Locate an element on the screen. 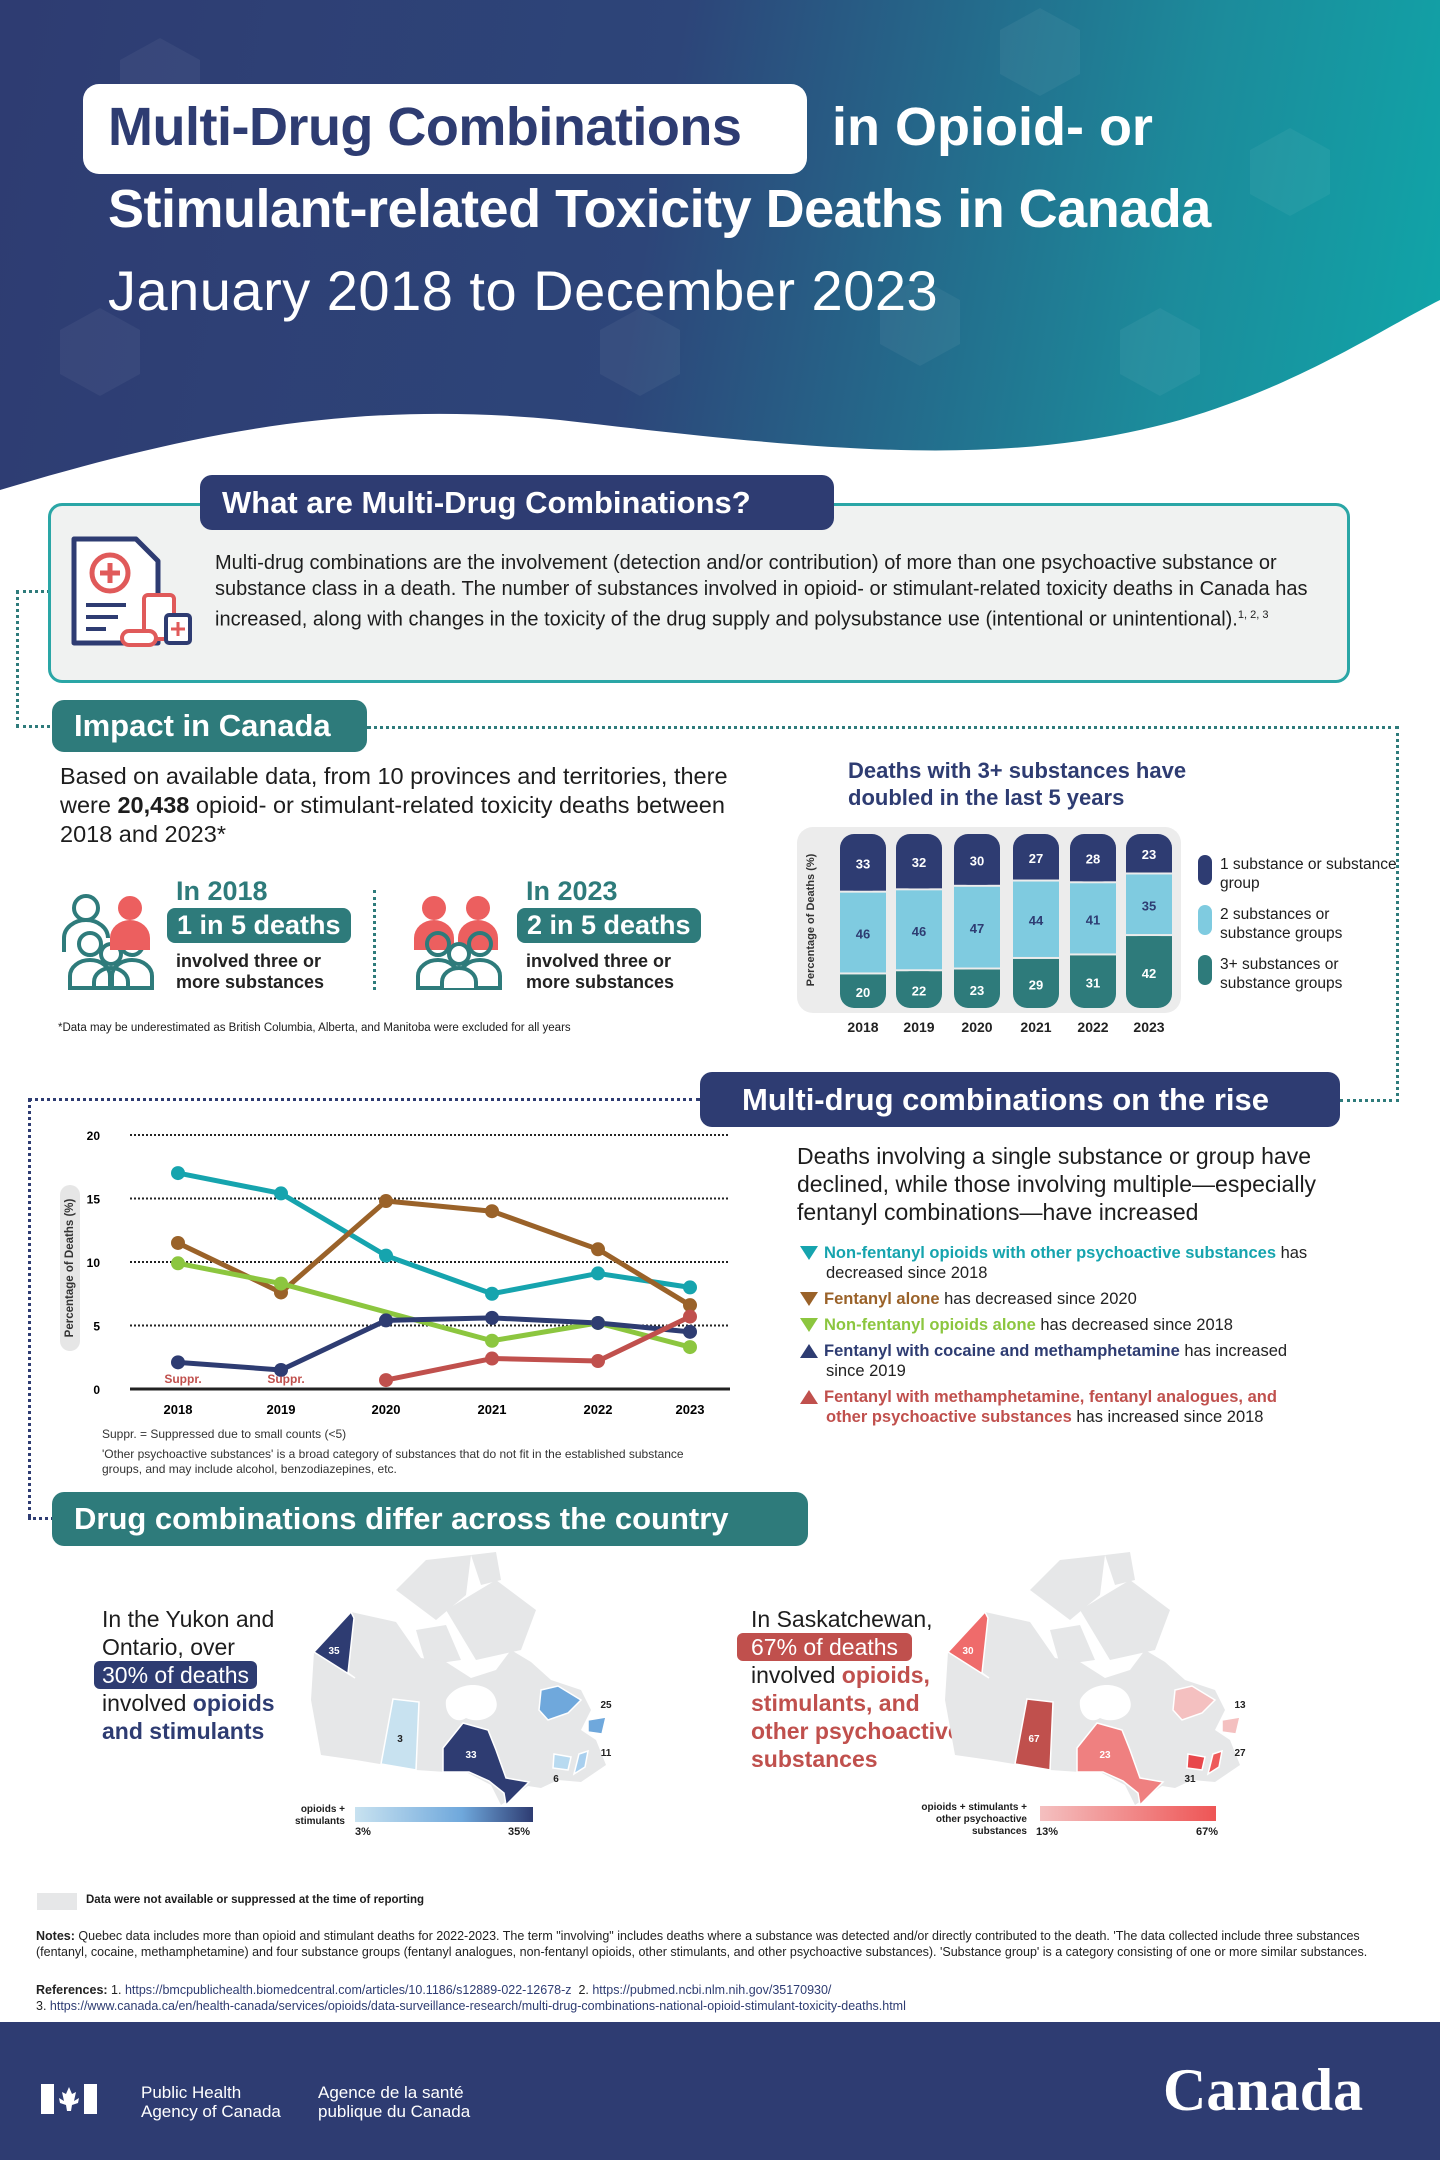 This screenshot has height=2160, width=1440. page-subtitle: January 2018 to December 2023 is located at coordinates (523, 290).